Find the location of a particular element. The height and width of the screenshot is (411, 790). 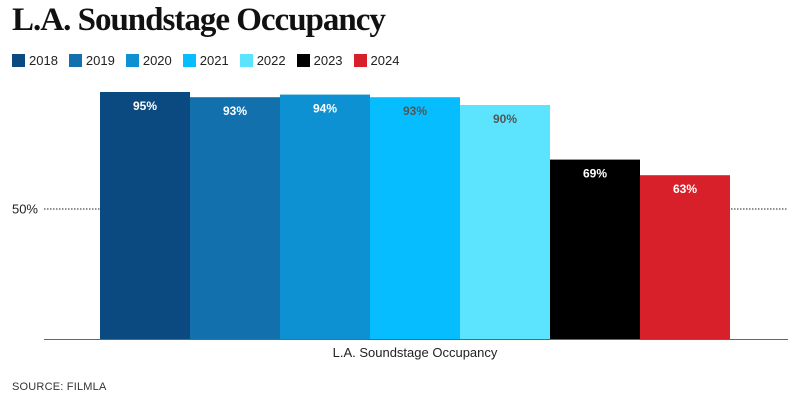

legend-label: 2024 is located at coordinates (385, 60).